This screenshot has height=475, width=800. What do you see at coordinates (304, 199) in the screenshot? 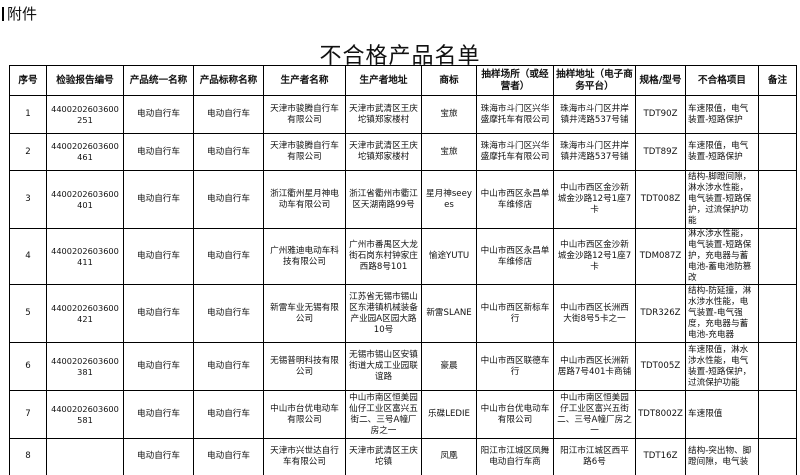
I see `cell-producer: 浙江衢州星月神电动车有限公司` at bounding box center [304, 199].